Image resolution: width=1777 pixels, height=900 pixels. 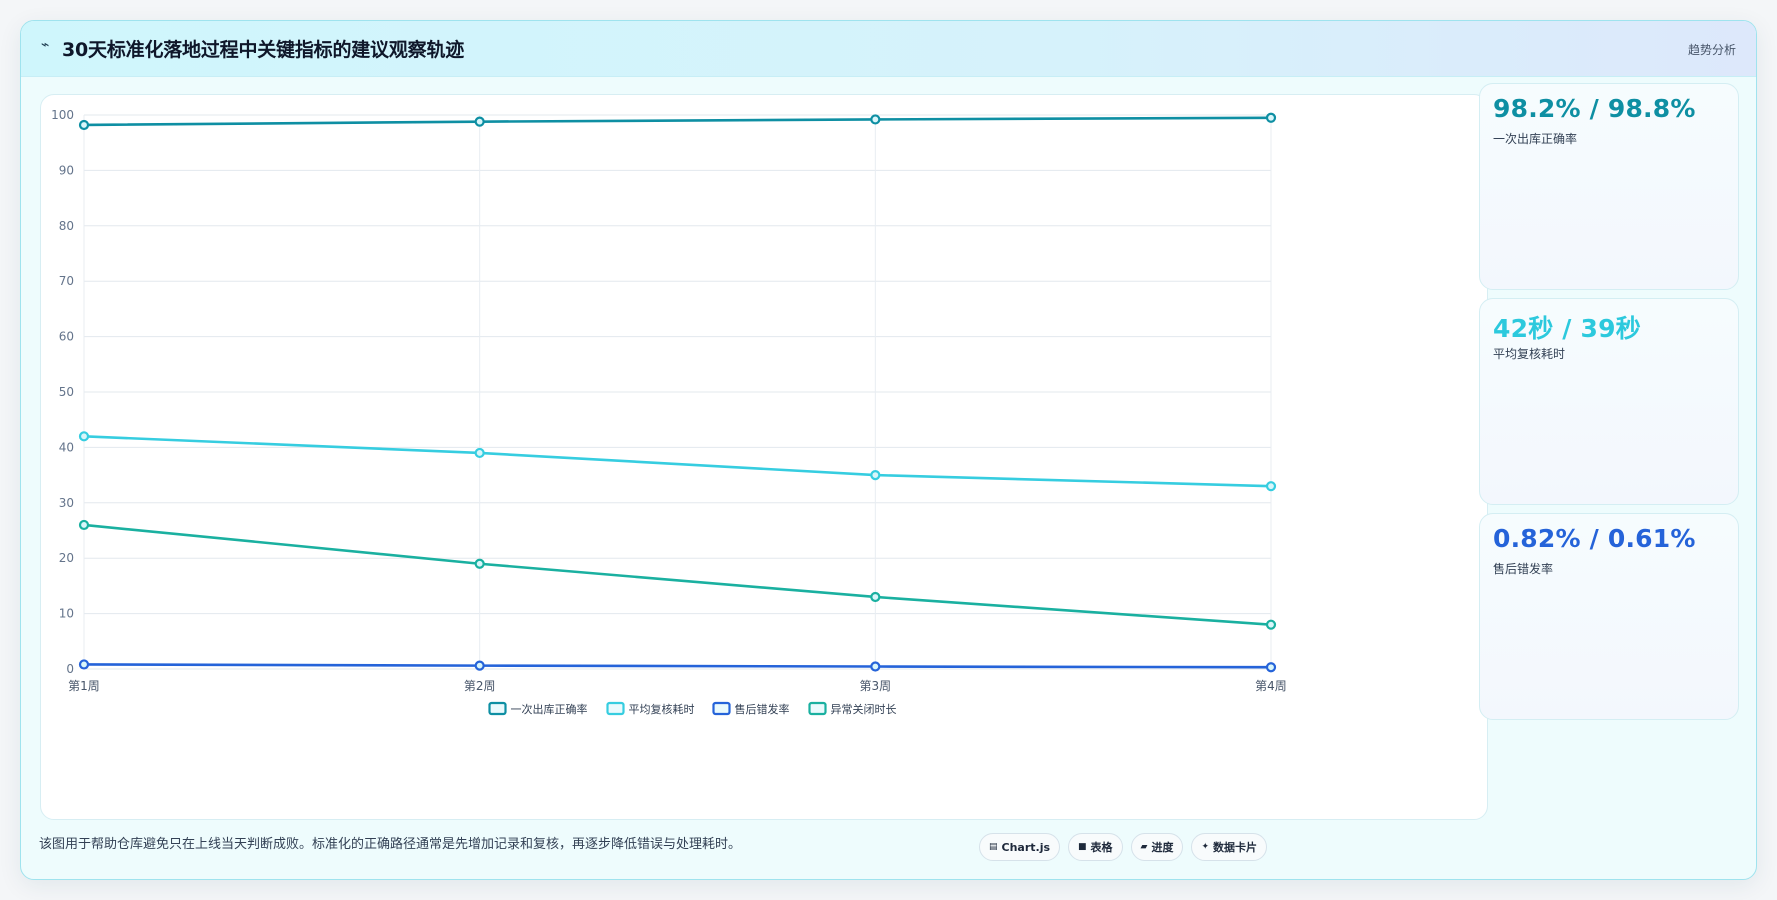 What do you see at coordinates (66, 392) in the screenshot?
I see `y-tick-label: 50` at bounding box center [66, 392].